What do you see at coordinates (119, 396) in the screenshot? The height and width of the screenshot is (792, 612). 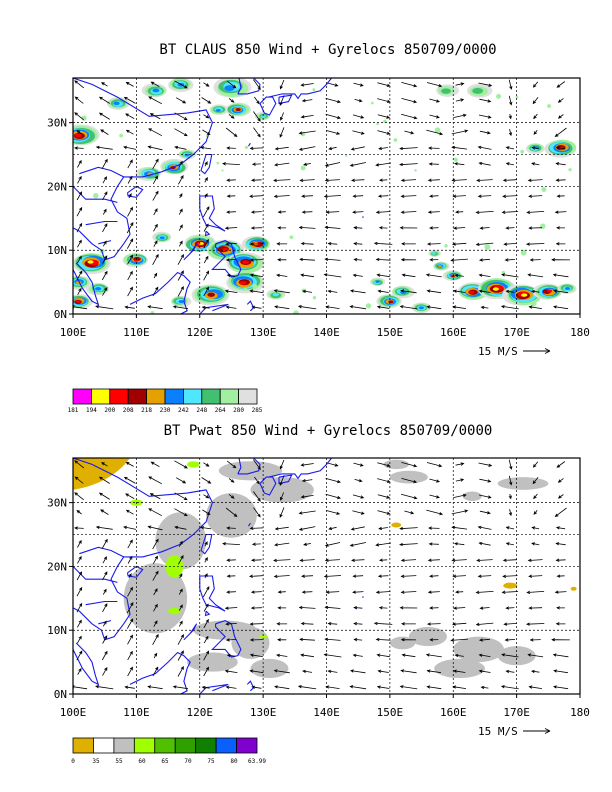 I see `colorbar-swatch` at bounding box center [119, 396].